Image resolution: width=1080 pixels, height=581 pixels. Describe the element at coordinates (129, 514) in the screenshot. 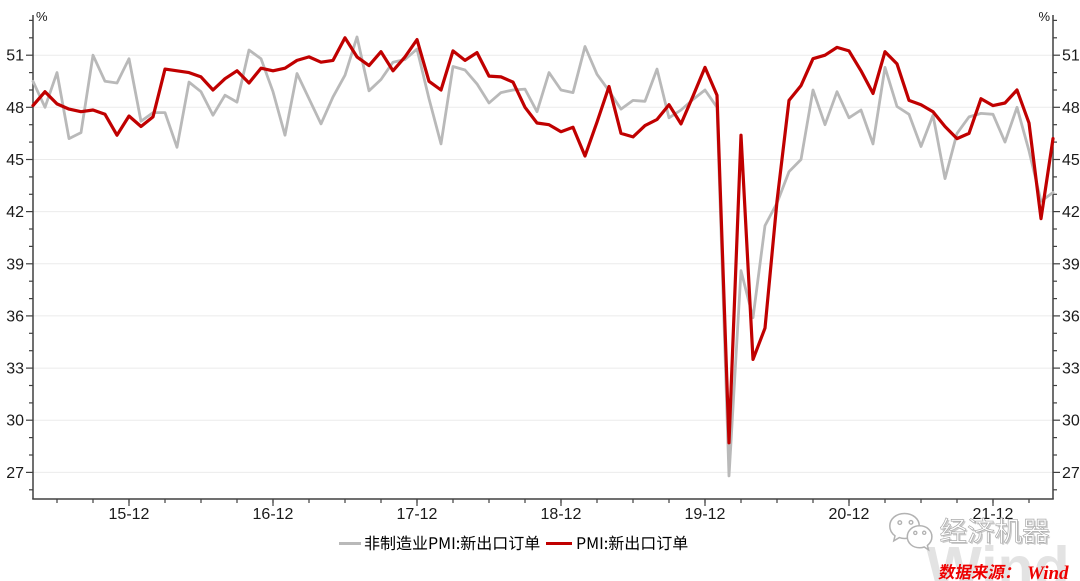

I see `svg-text: 15-12` at that location.